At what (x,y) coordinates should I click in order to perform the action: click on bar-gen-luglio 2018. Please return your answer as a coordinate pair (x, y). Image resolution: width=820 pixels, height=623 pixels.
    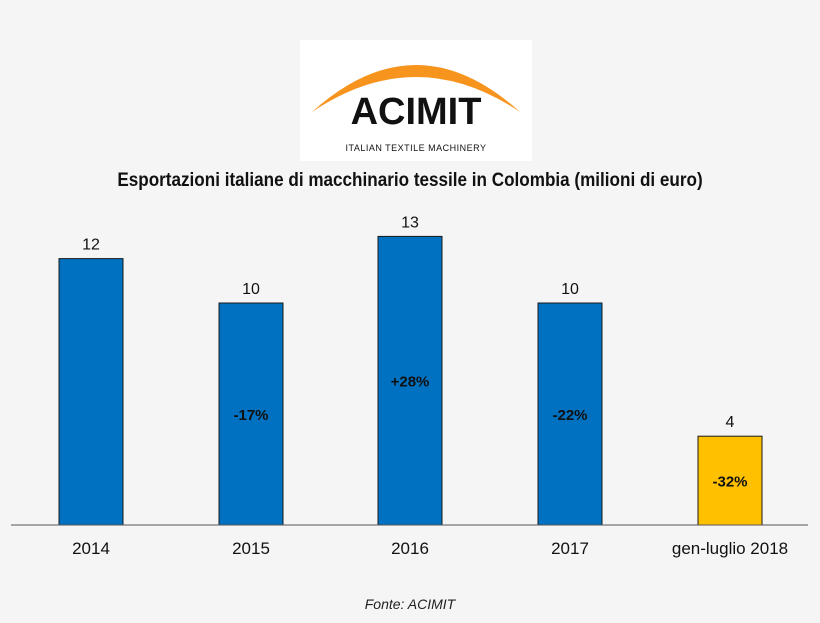
    Looking at the image, I should click on (730, 480).